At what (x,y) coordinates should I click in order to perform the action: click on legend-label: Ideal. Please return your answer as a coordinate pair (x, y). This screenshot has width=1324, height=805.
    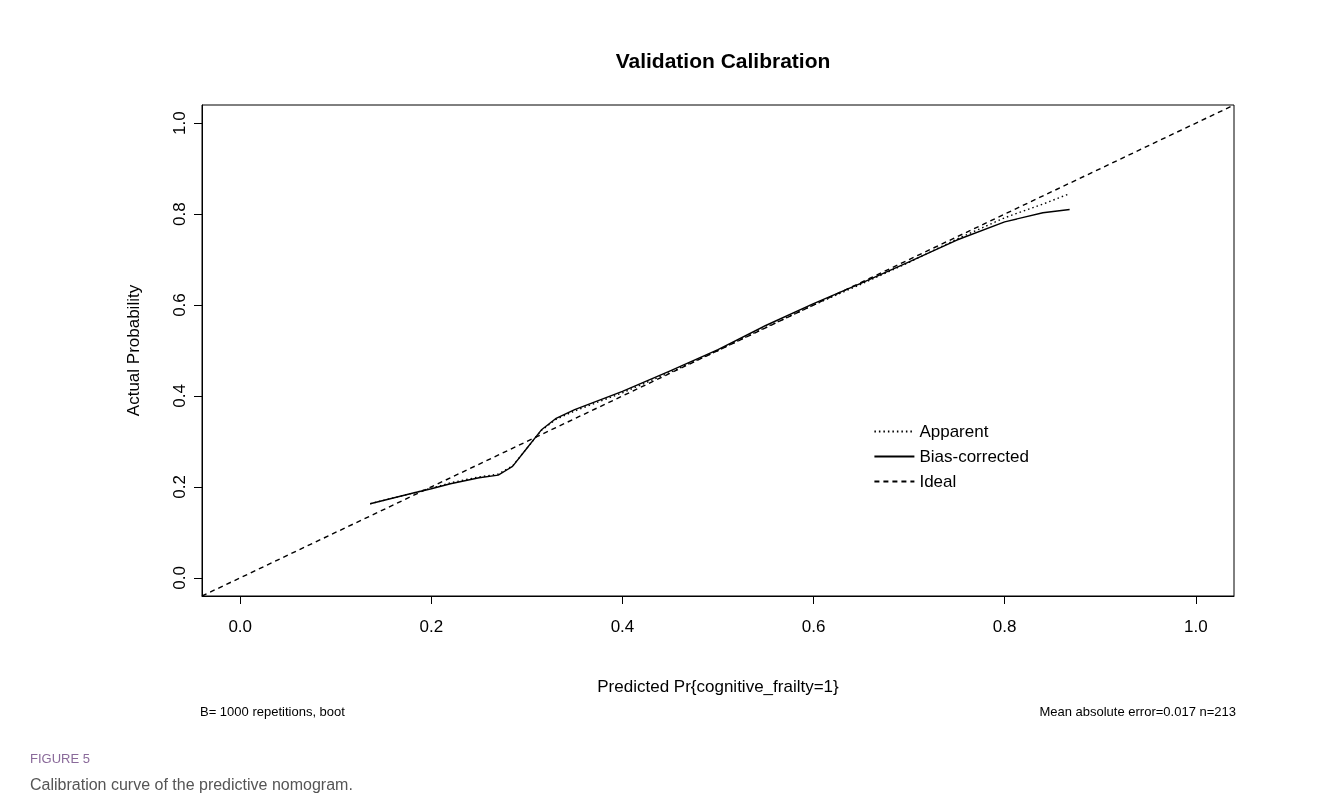
    Looking at the image, I should click on (938, 481).